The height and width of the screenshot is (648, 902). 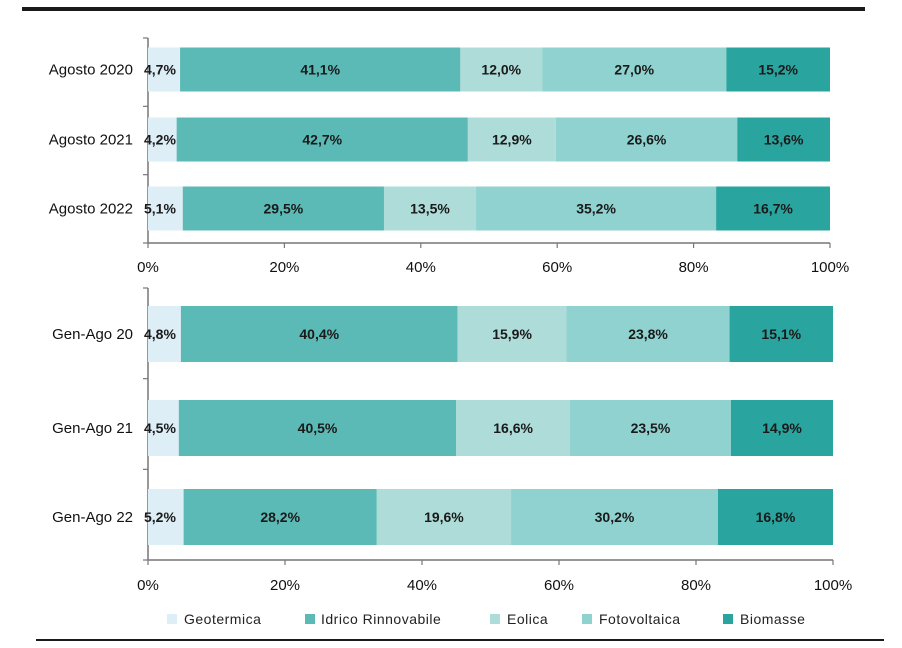 I want to click on legend-item-fotovoltaica: Fotovoltaica, so click(x=631, y=619).